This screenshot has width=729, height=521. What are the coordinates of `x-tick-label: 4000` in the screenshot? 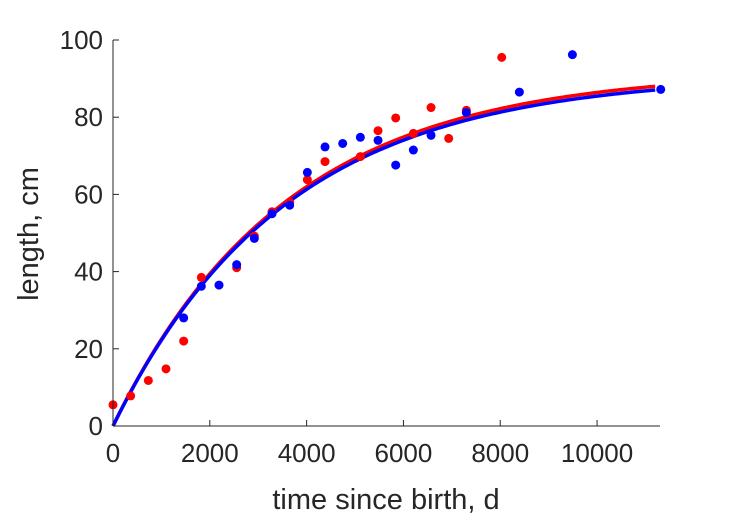 It's located at (307, 453).